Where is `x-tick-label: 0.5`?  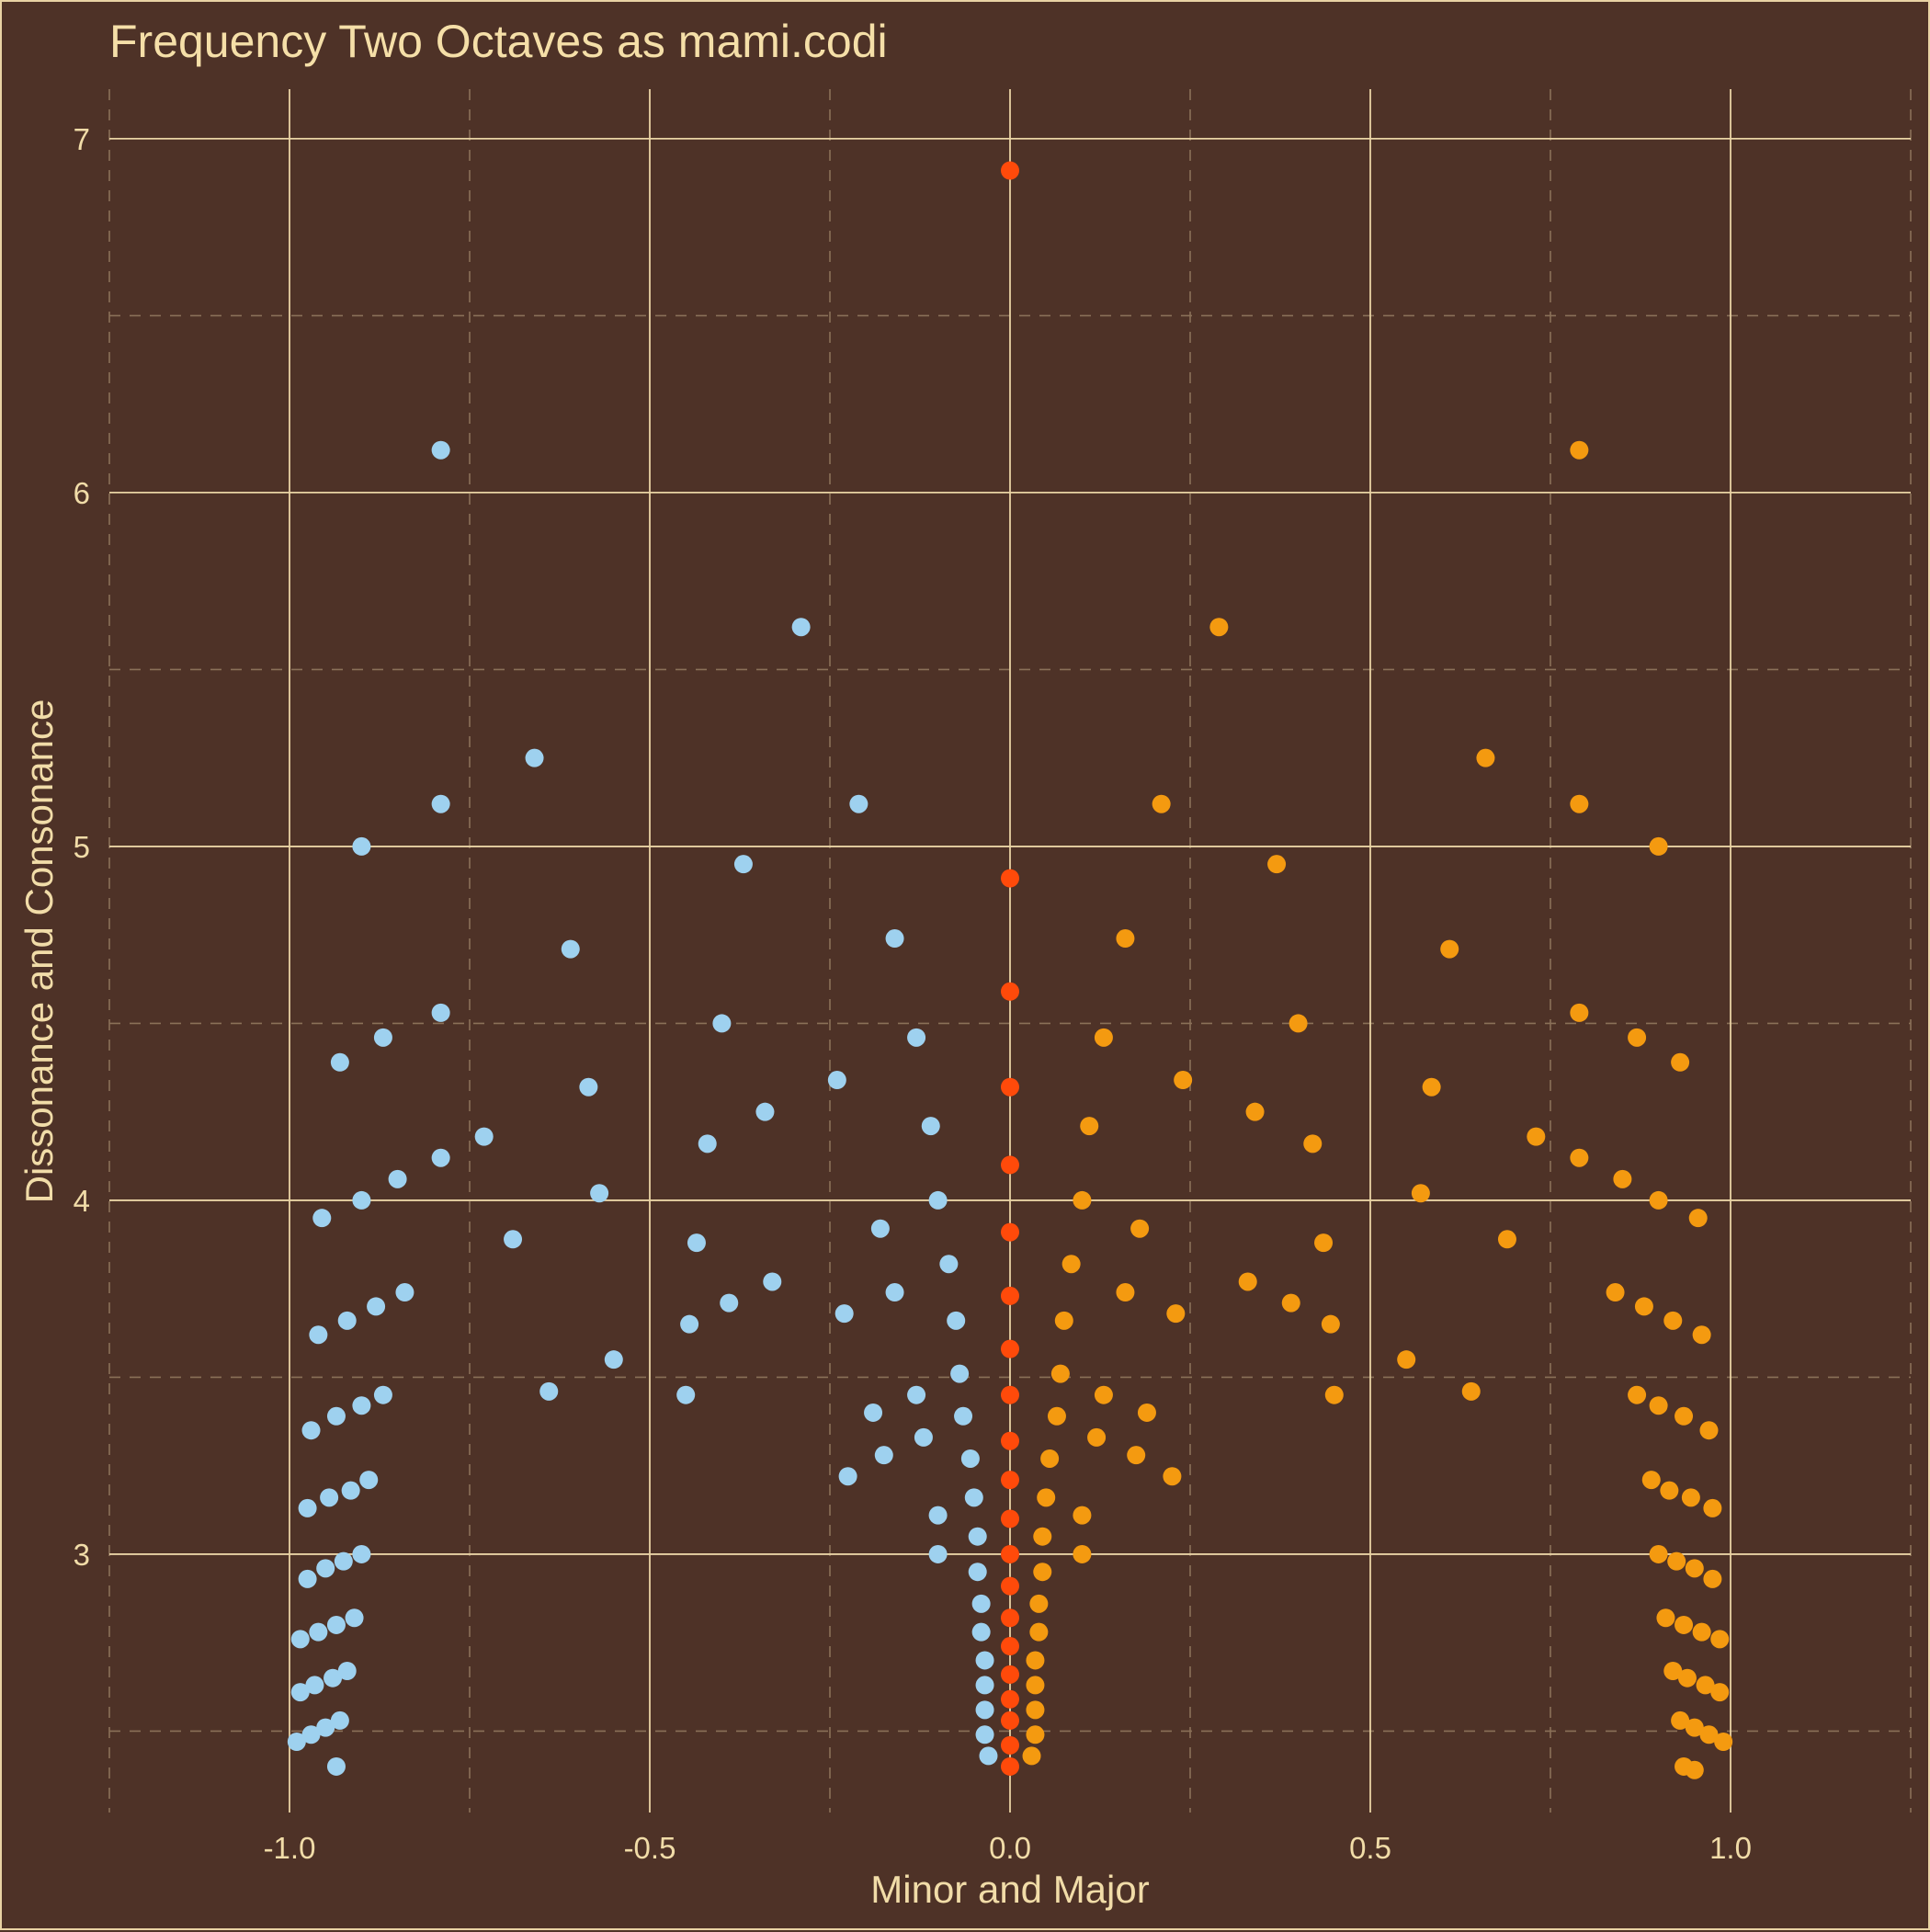 x-tick-label: 0.5 is located at coordinates (1370, 1848).